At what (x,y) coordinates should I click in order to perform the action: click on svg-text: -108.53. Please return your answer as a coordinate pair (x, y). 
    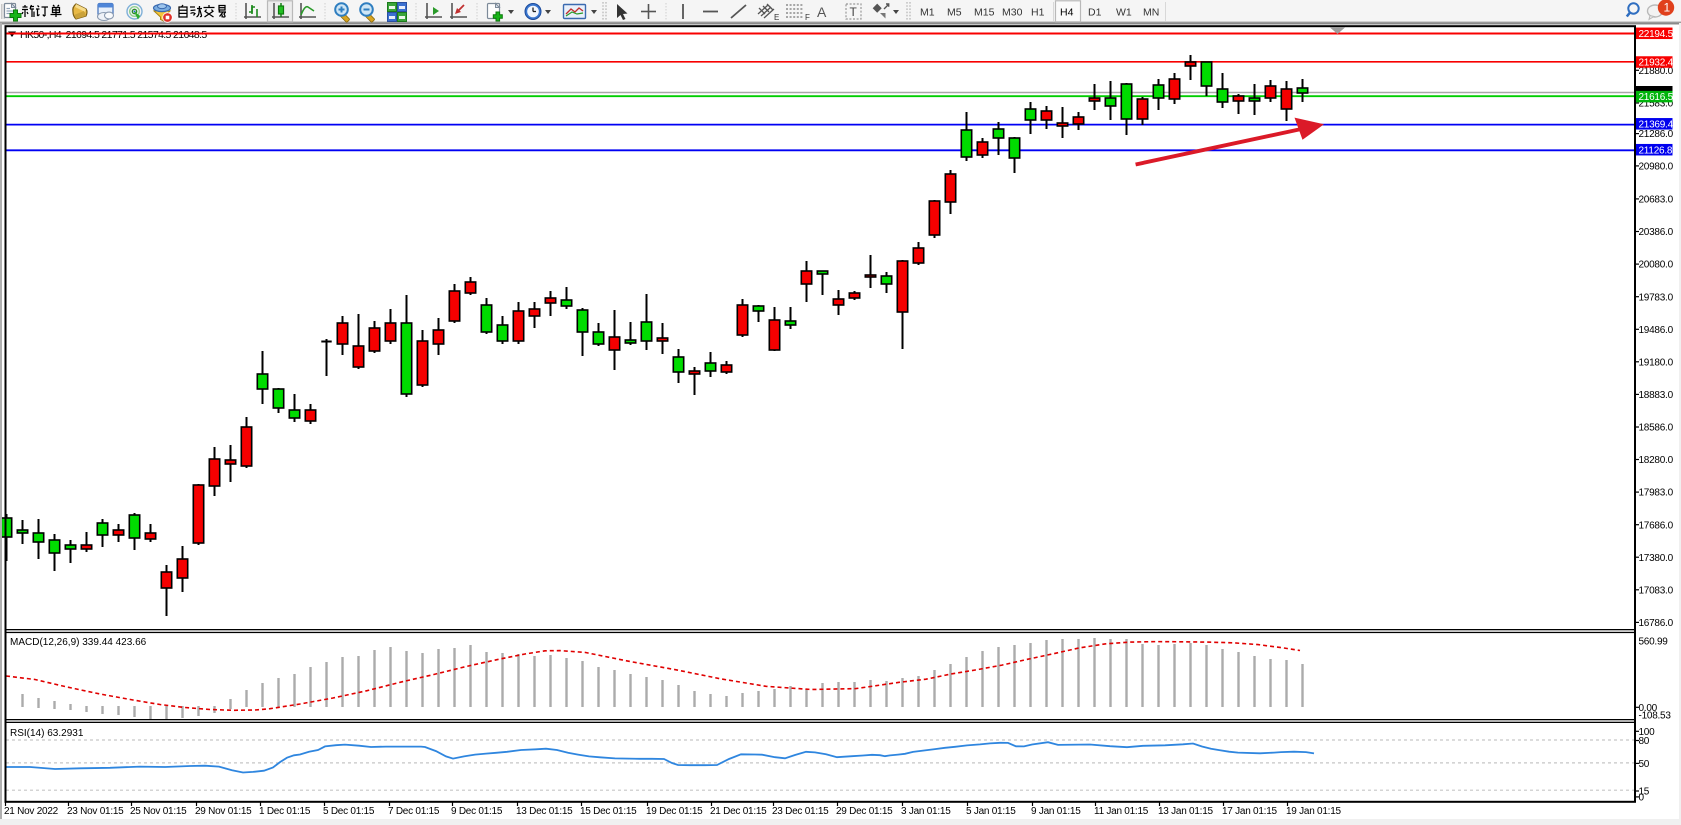
    Looking at the image, I should click on (1655, 715).